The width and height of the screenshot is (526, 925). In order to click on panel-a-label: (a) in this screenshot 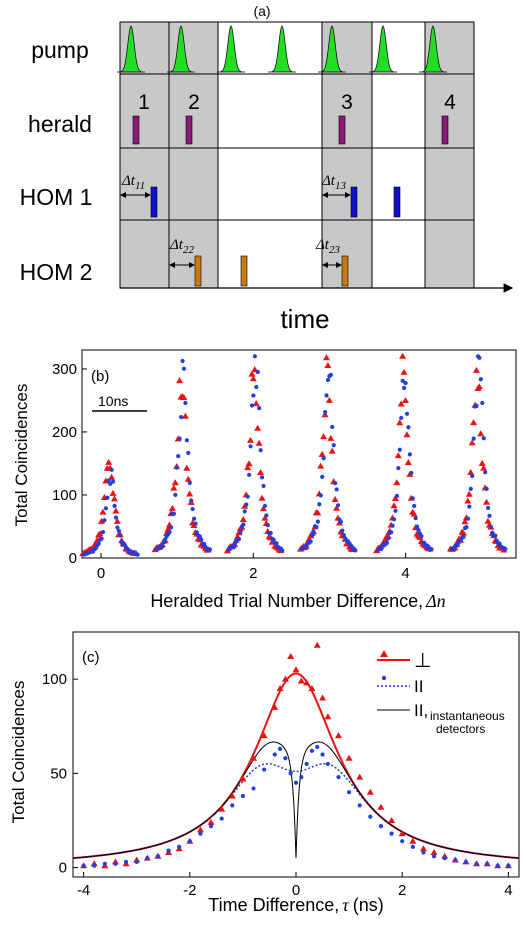, I will do `click(261, 11)`.